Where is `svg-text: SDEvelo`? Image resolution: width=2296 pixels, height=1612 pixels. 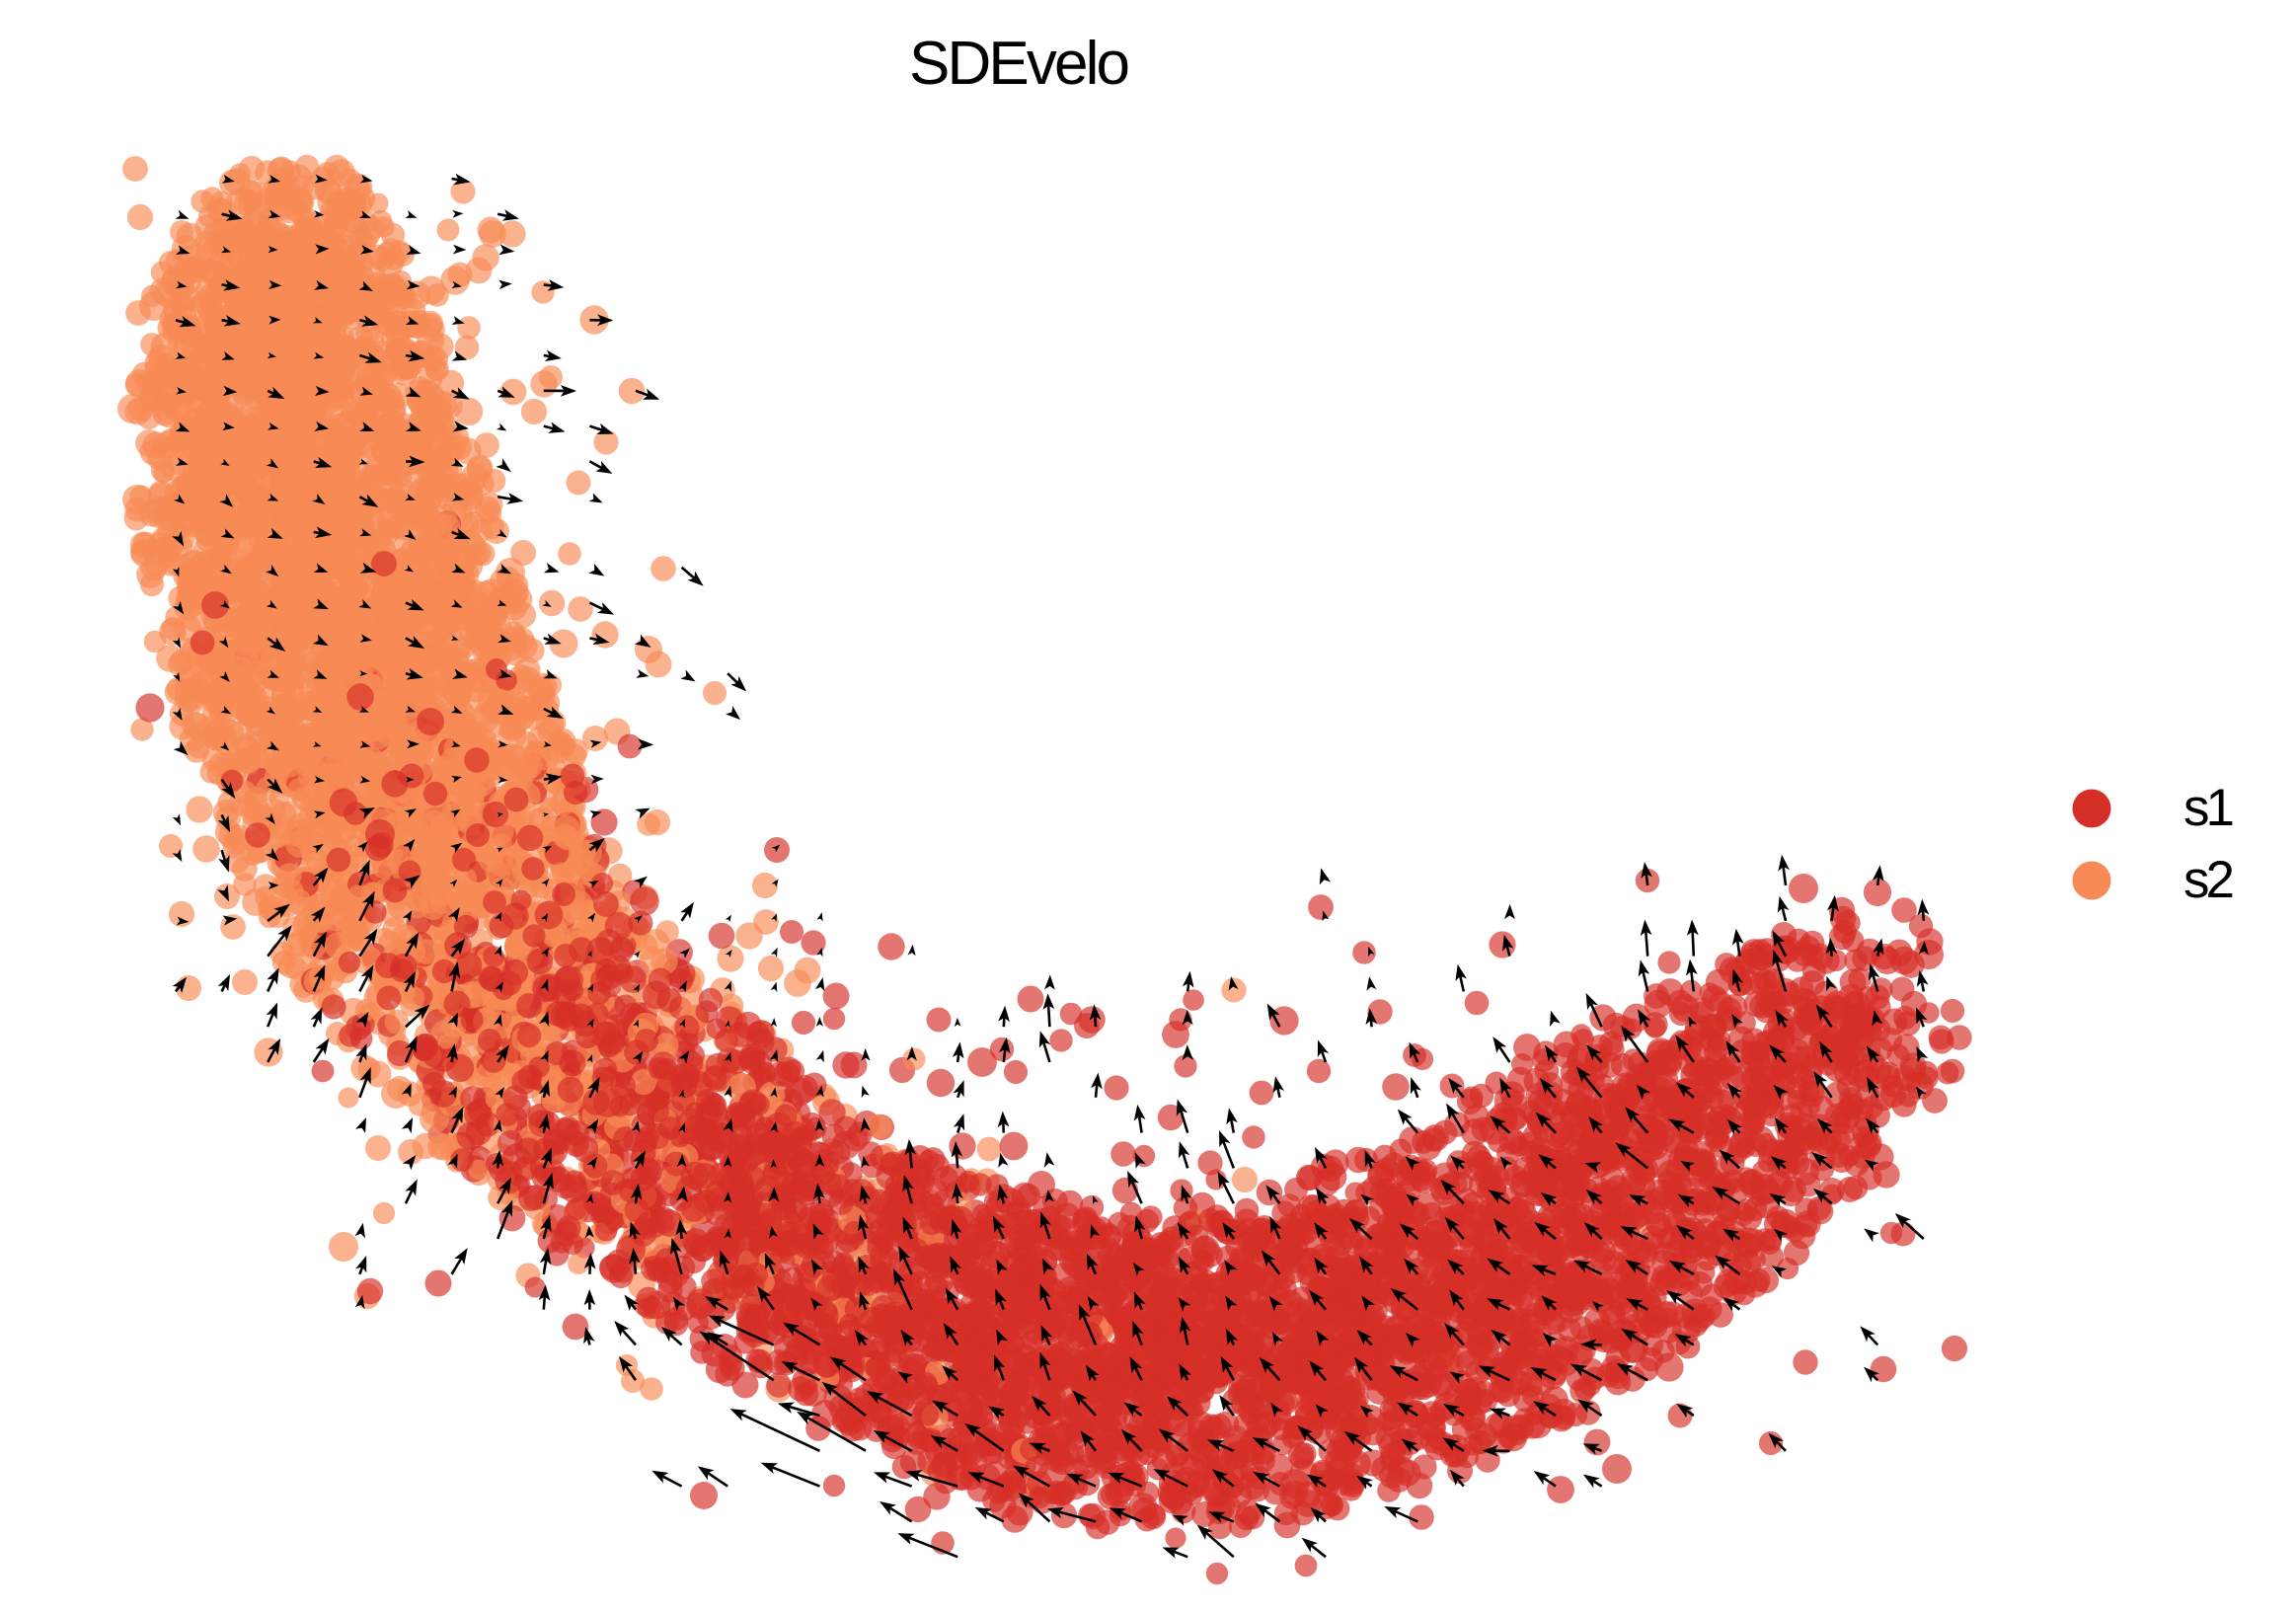
svg-text: SDEvelo is located at coordinates (1019, 64).